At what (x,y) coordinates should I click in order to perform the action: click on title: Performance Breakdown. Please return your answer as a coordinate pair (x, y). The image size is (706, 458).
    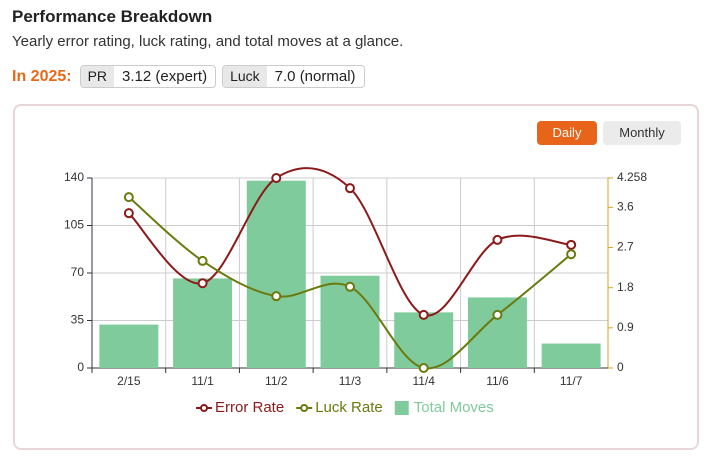
    Looking at the image, I should click on (112, 16).